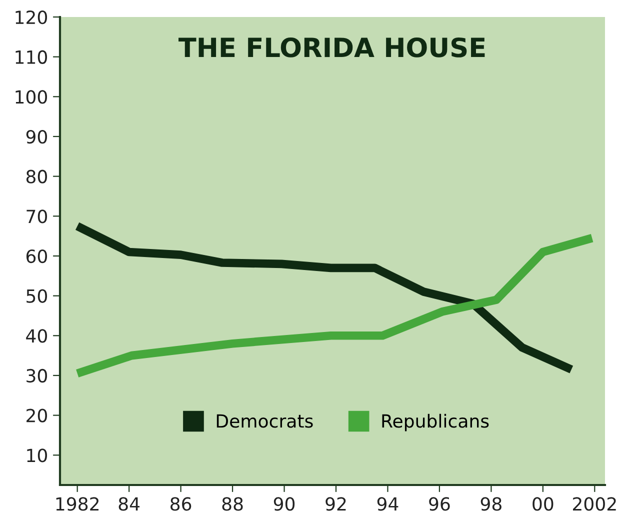 The height and width of the screenshot is (520, 627). I want to click on y-tick-label: 60, so click(36, 256).